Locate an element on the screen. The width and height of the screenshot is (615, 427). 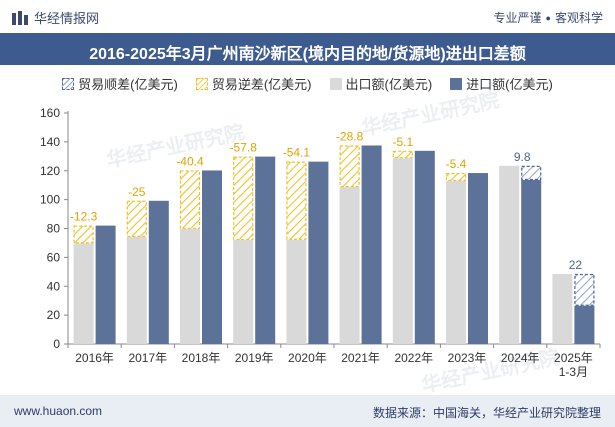
y-tick-label: 40 is located at coordinates (54, 286).